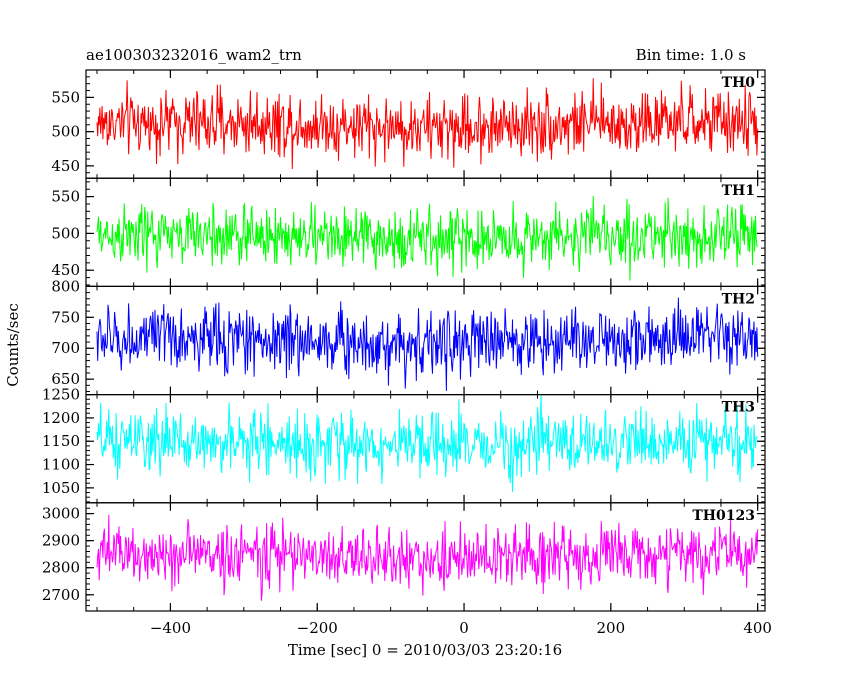 This screenshot has width=850, height=684. What do you see at coordinates (65, 286) in the screenshot?
I see `y-tick-label: 800` at bounding box center [65, 286].